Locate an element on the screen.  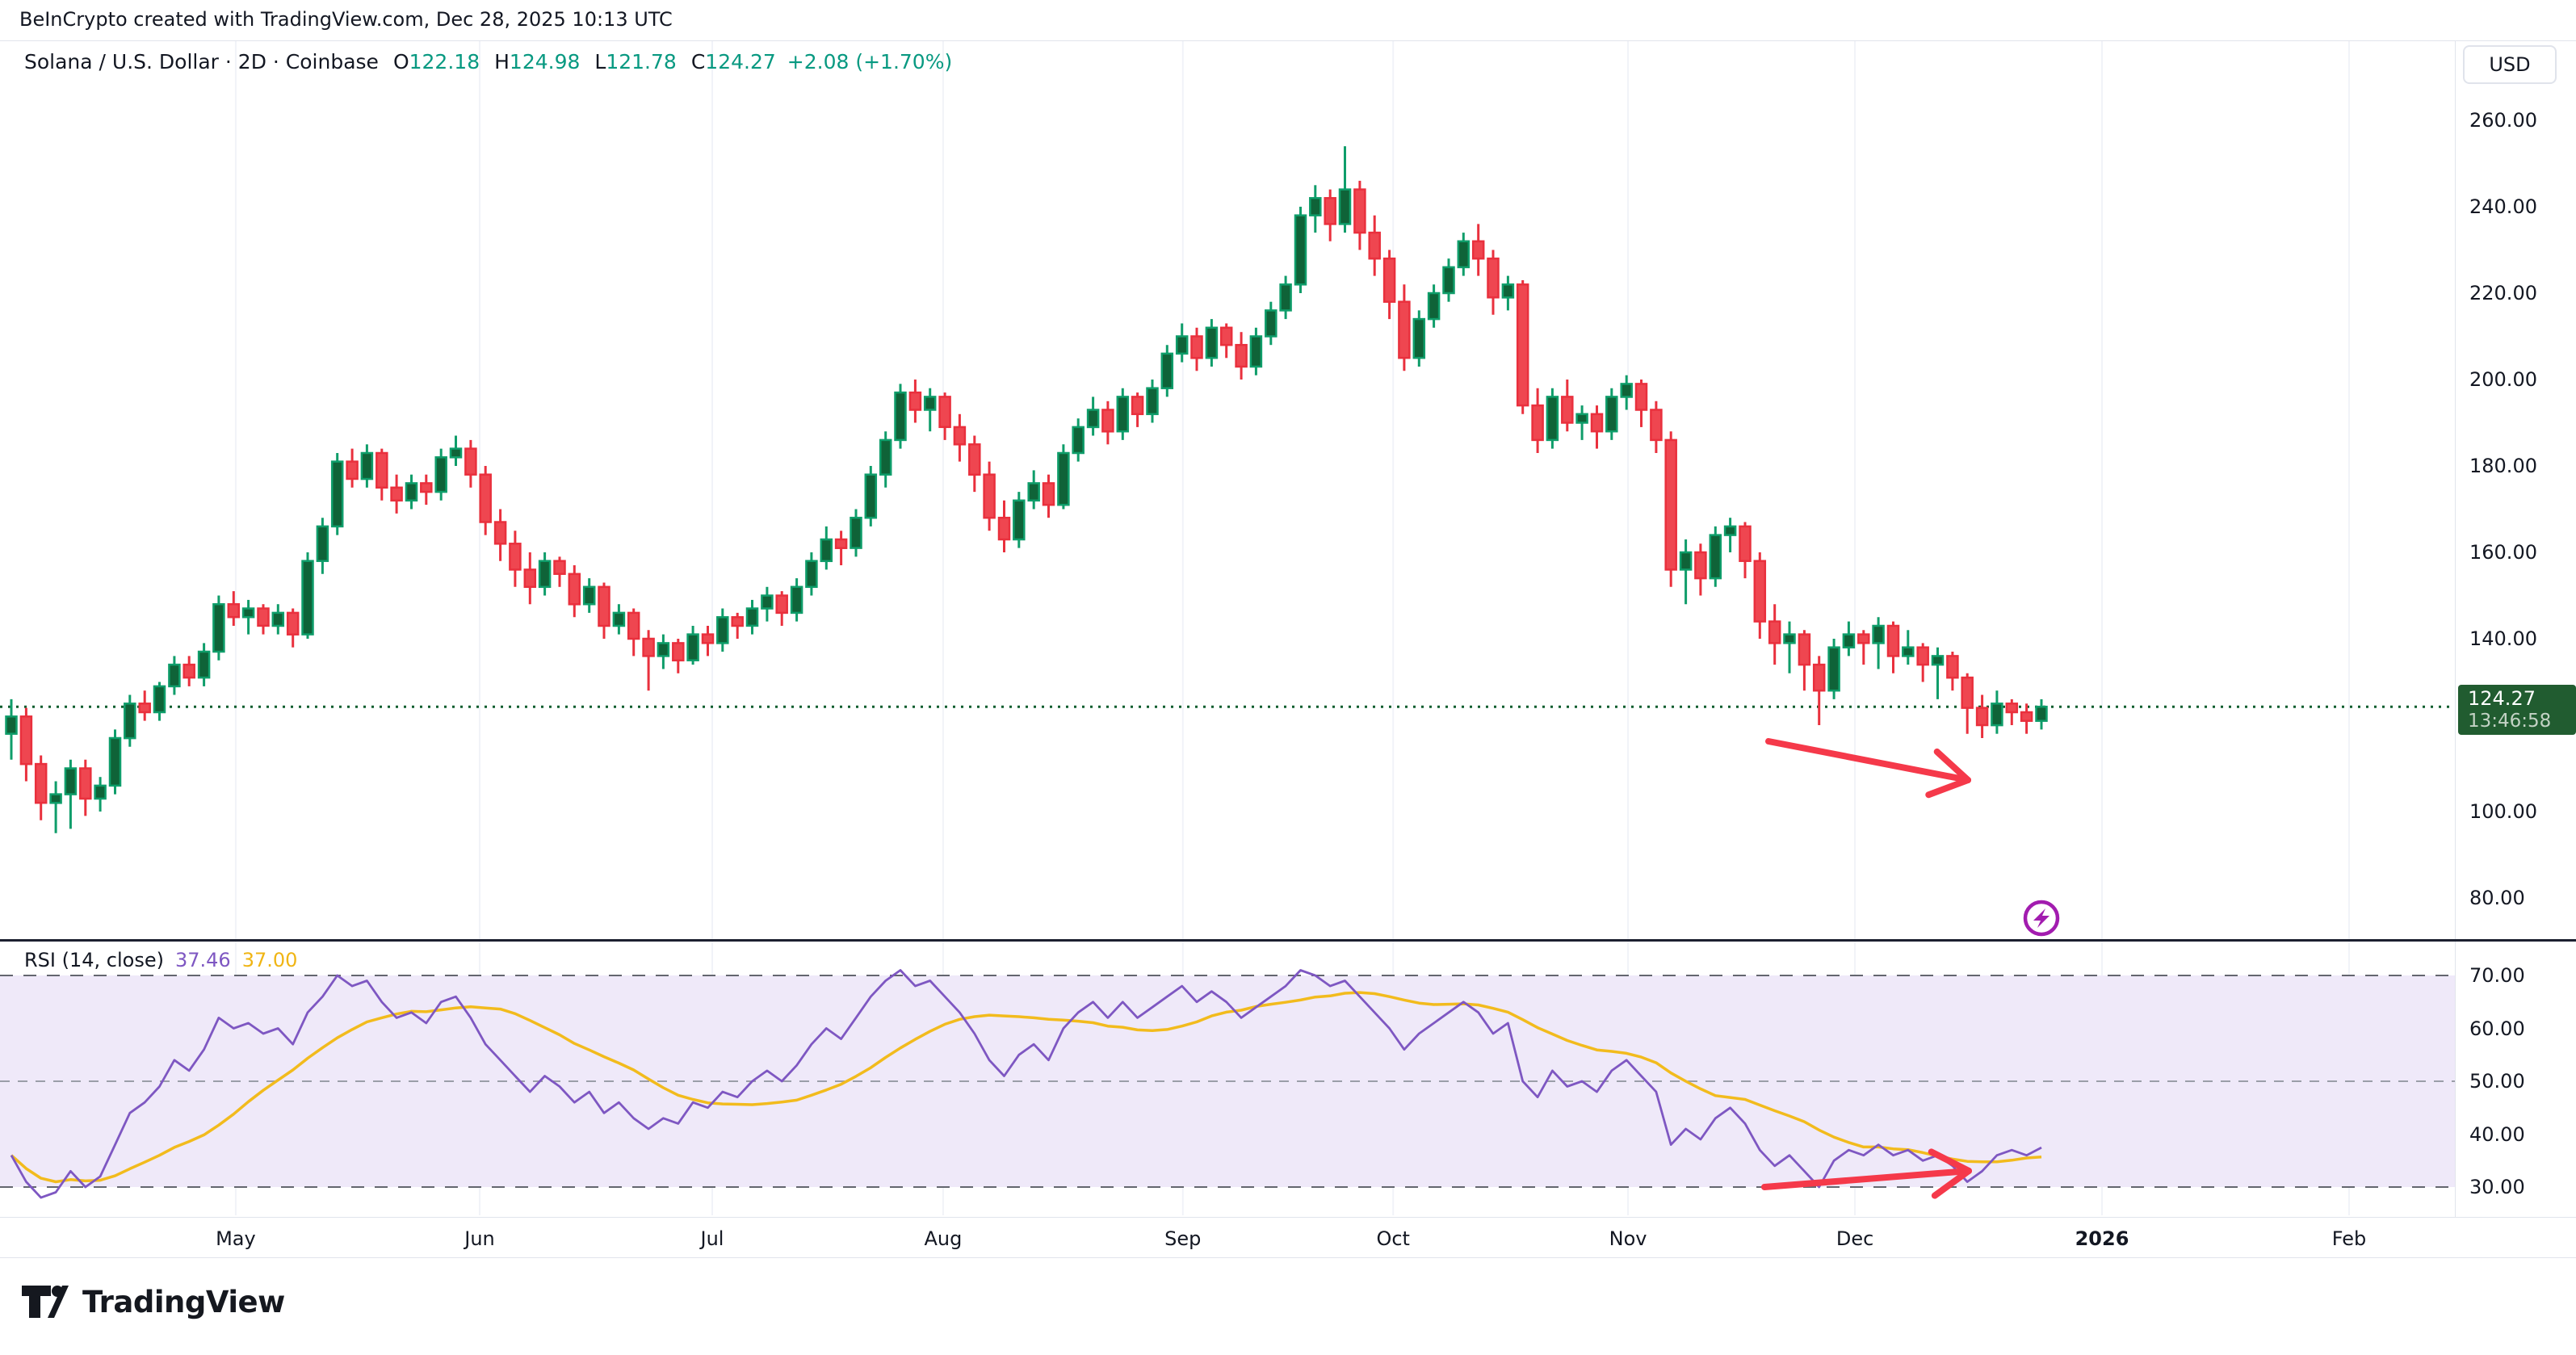
rsi-ma-line is located at coordinates (1026, 1088).